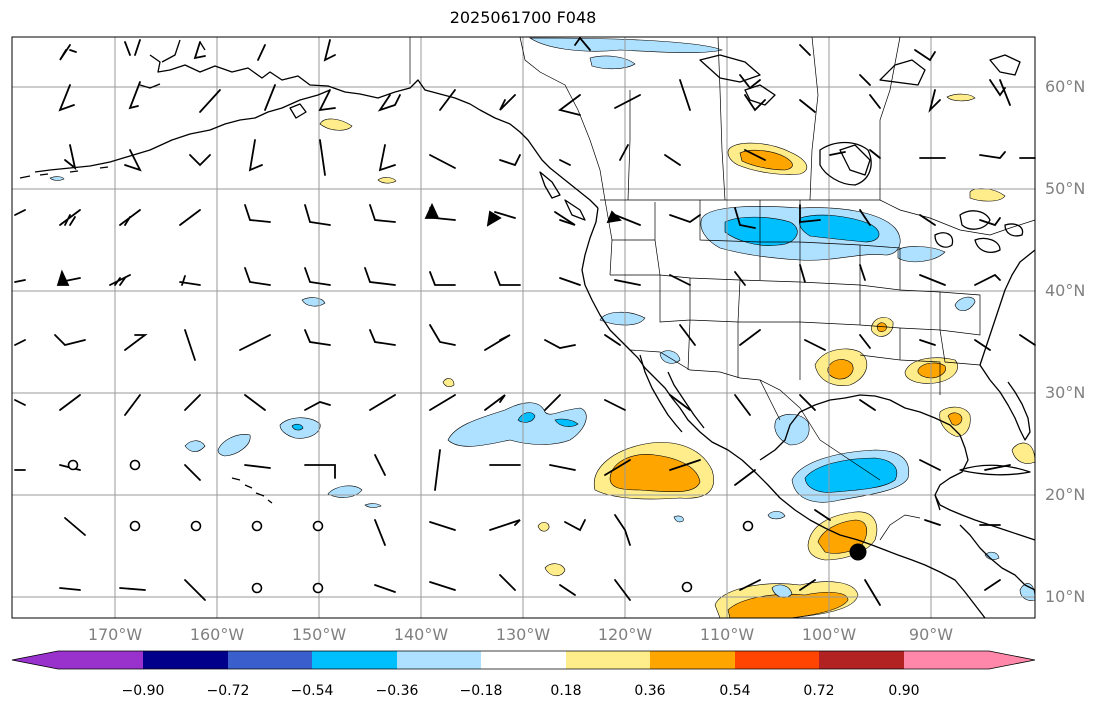  Describe the element at coordinates (979, 231) in the screenshot. I see `great-lakes` at that location.